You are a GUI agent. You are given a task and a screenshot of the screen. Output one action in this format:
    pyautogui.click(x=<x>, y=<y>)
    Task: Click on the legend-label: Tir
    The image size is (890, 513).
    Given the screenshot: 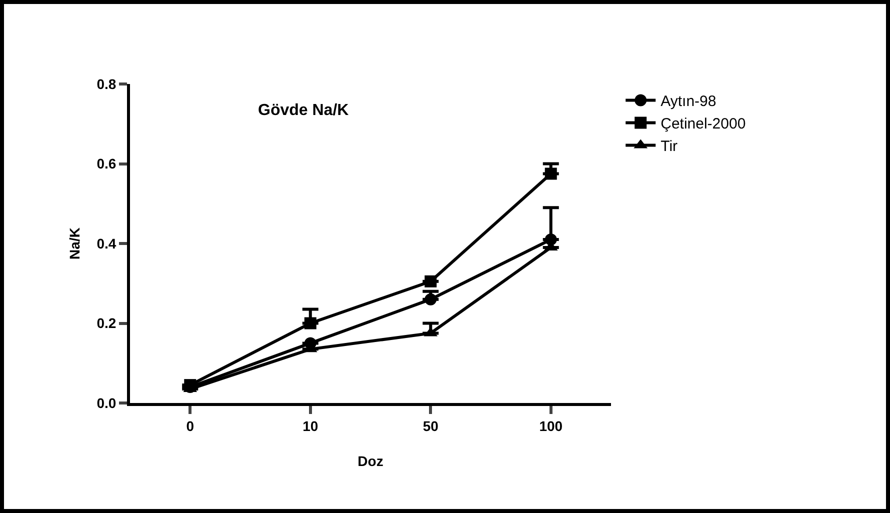 What is the action you would take?
    pyautogui.click(x=669, y=147)
    